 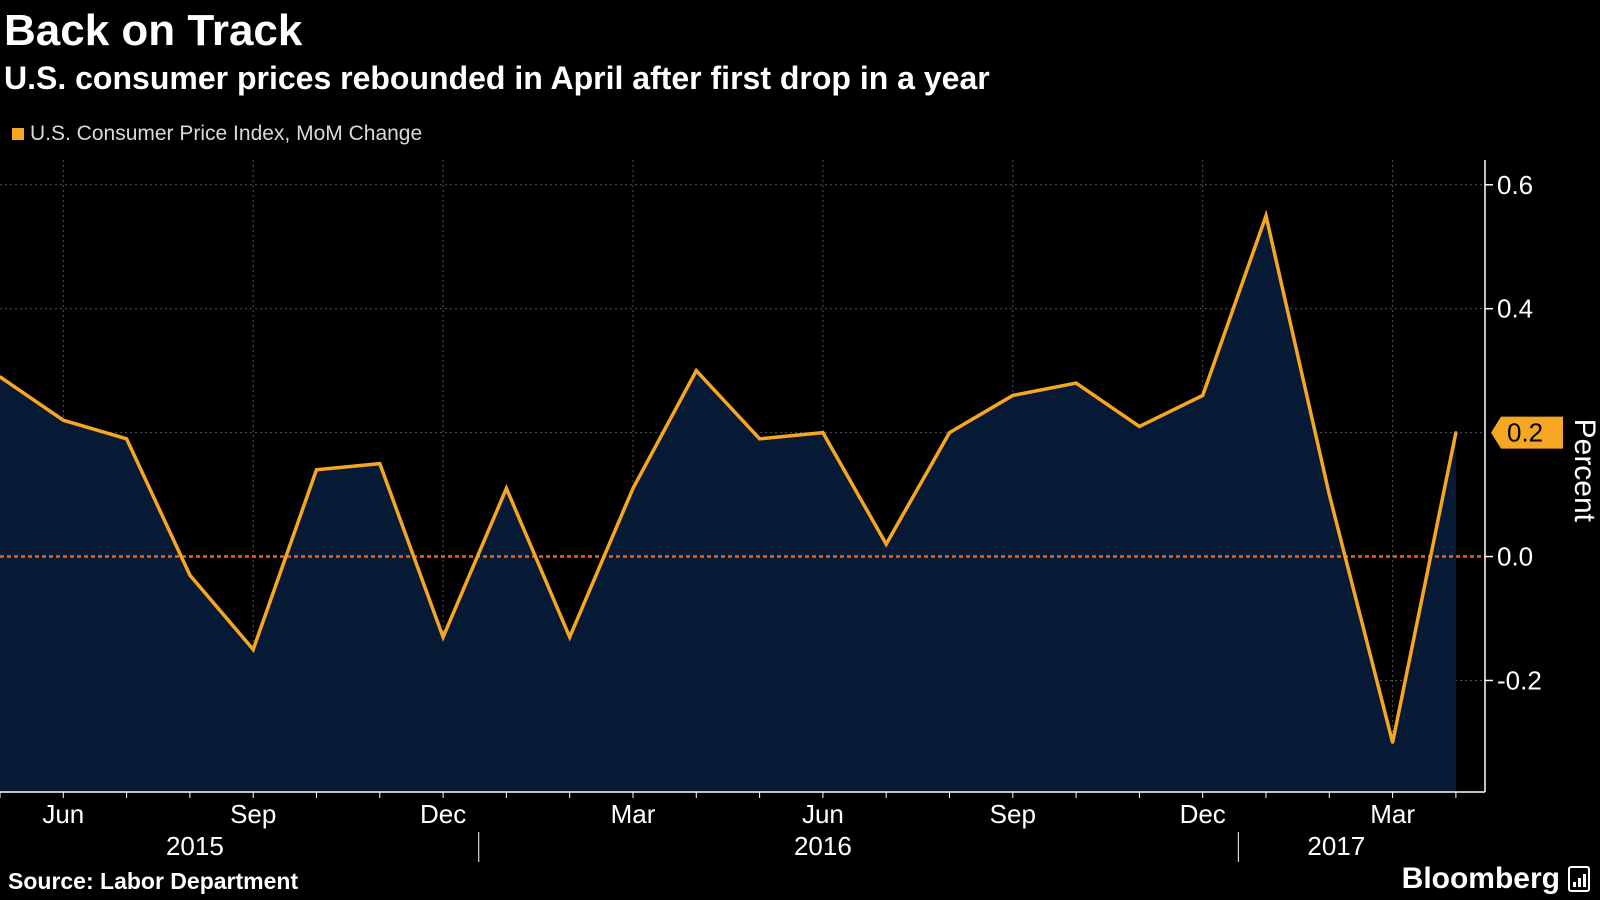 What do you see at coordinates (226, 133) in the screenshot?
I see `legend-label: U.S. Consumer Price Index, MoM Change` at bounding box center [226, 133].